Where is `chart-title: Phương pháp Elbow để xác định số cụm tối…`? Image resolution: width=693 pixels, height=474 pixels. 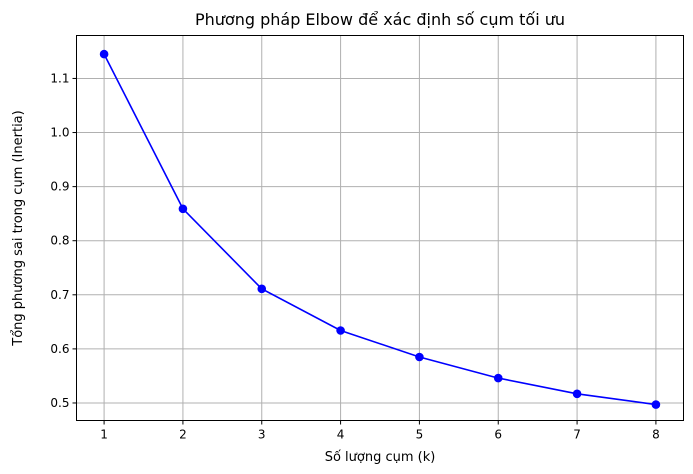
chart-title: Phương pháp Elbow để xác định số cụm tối… is located at coordinates (380, 19).